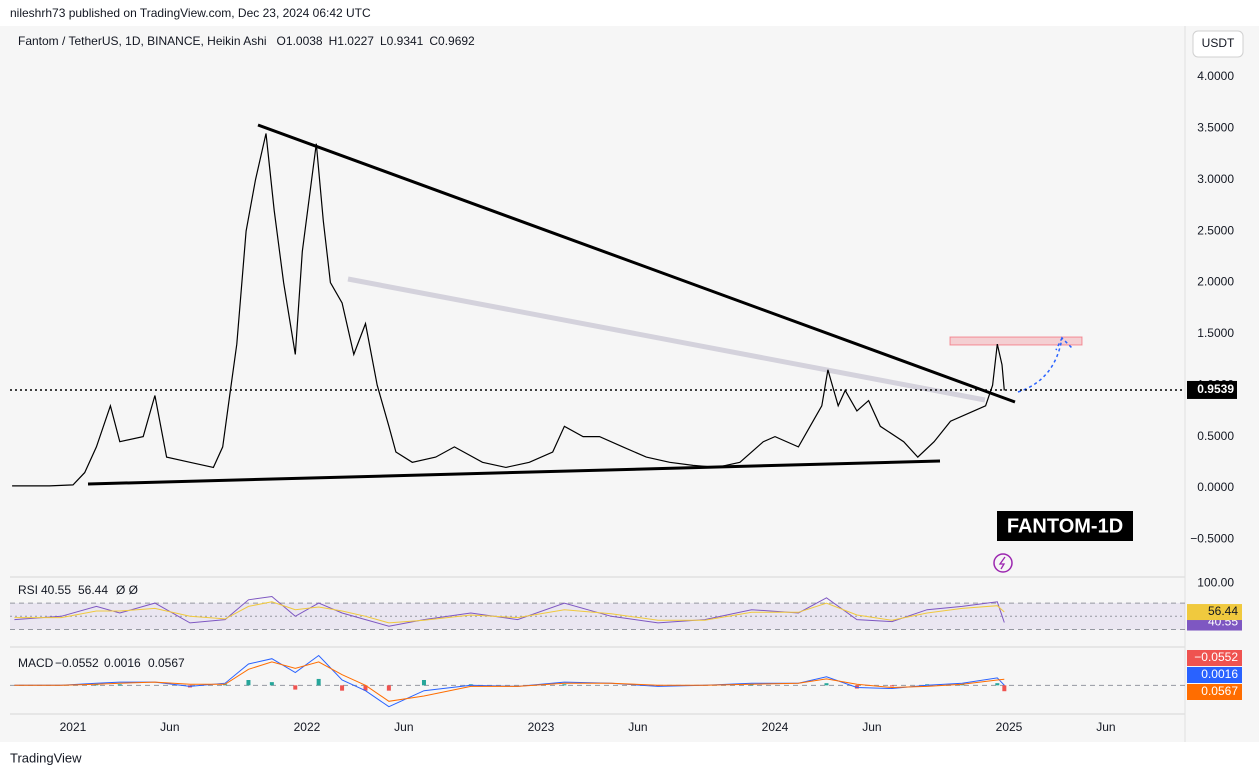 Image resolution: width=1259 pixels, height=777 pixels. I want to click on trendline-lower, so click(514, 472).